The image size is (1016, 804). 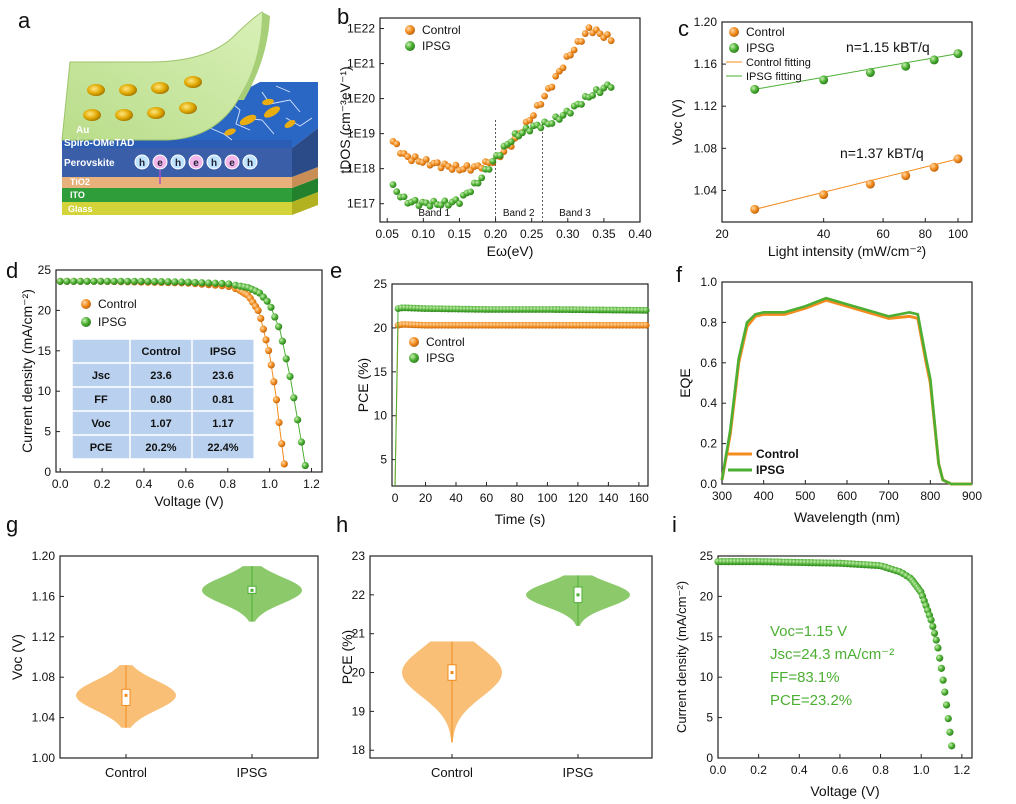 I want to click on d-table-cell: 20.2%, so click(x=160, y=448).